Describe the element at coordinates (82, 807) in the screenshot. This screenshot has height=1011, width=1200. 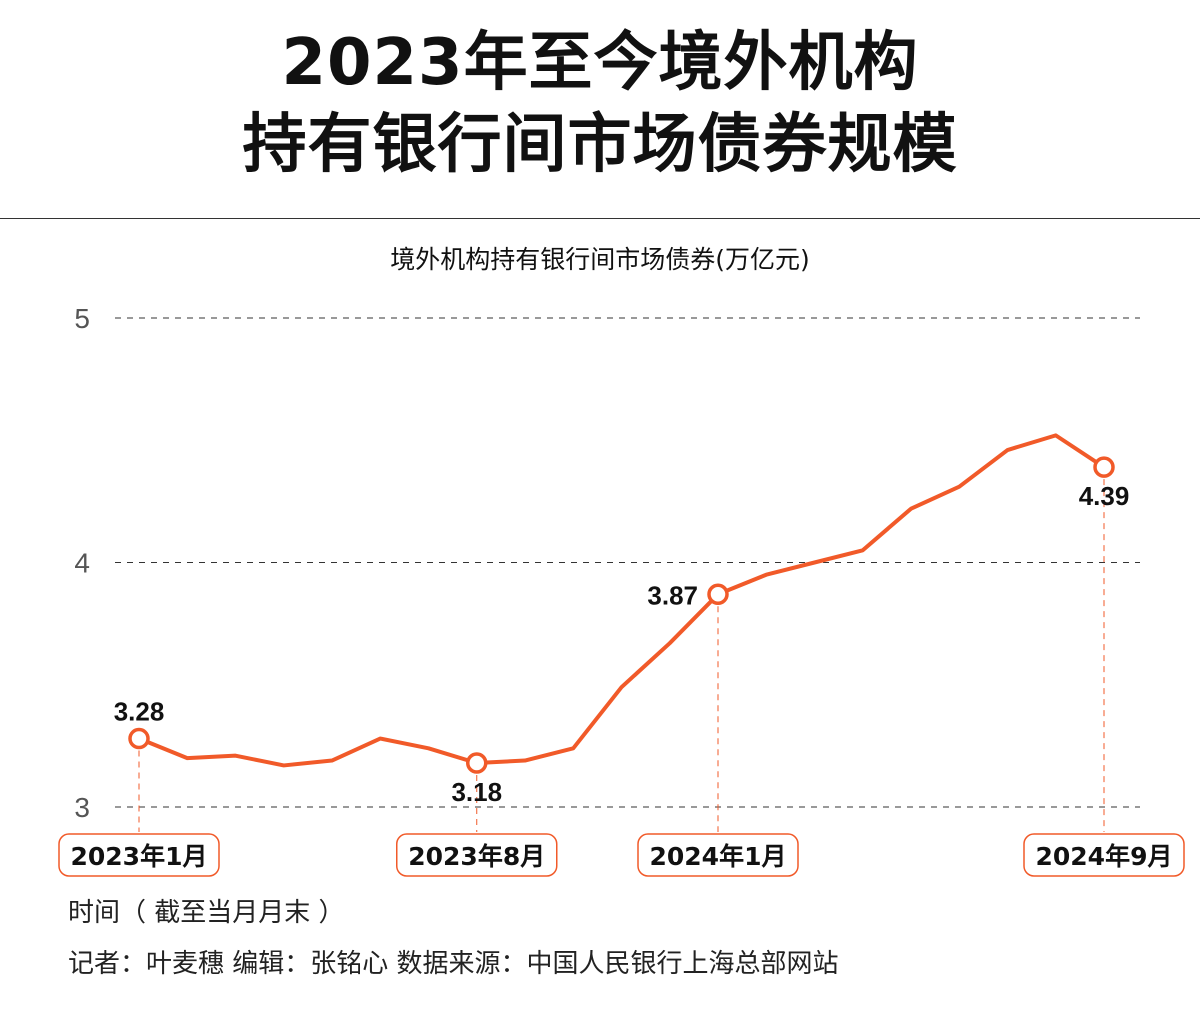
I see `y-tick-label: 3` at that location.